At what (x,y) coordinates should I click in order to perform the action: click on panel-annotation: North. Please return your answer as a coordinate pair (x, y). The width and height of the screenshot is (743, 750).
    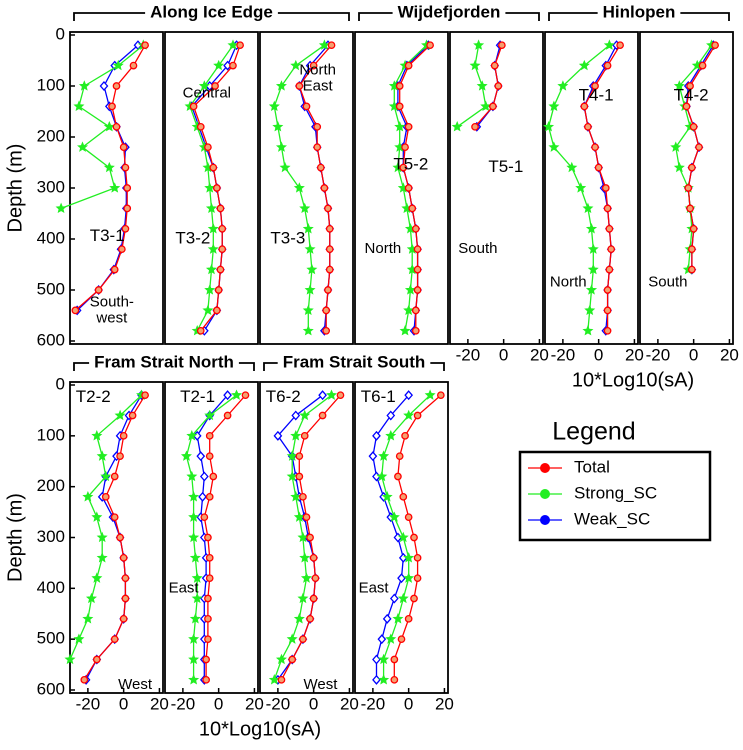
    Looking at the image, I should click on (317, 70).